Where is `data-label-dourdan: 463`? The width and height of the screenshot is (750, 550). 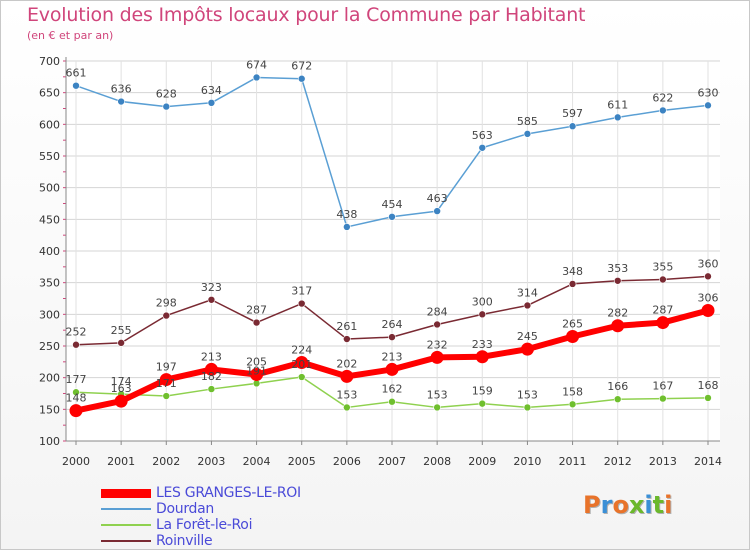
data-label-dourdan: 463 is located at coordinates (437, 198).